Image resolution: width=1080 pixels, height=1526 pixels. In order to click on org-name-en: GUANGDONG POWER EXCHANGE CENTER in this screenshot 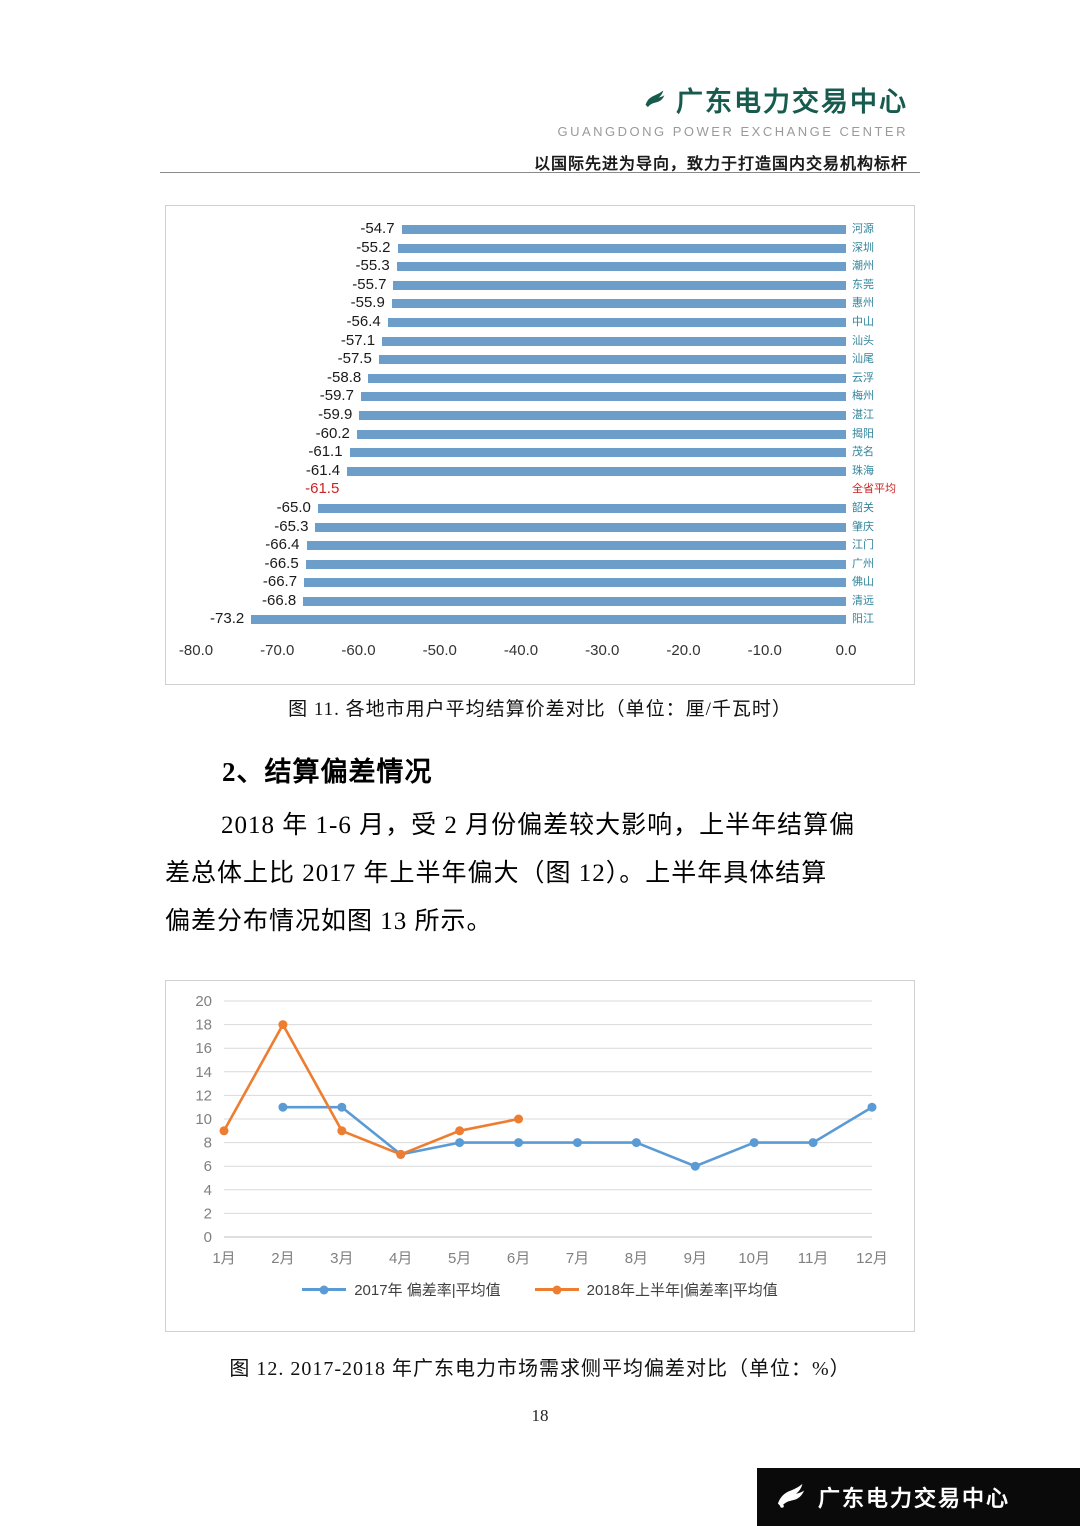, I will do `click(732, 131)`.